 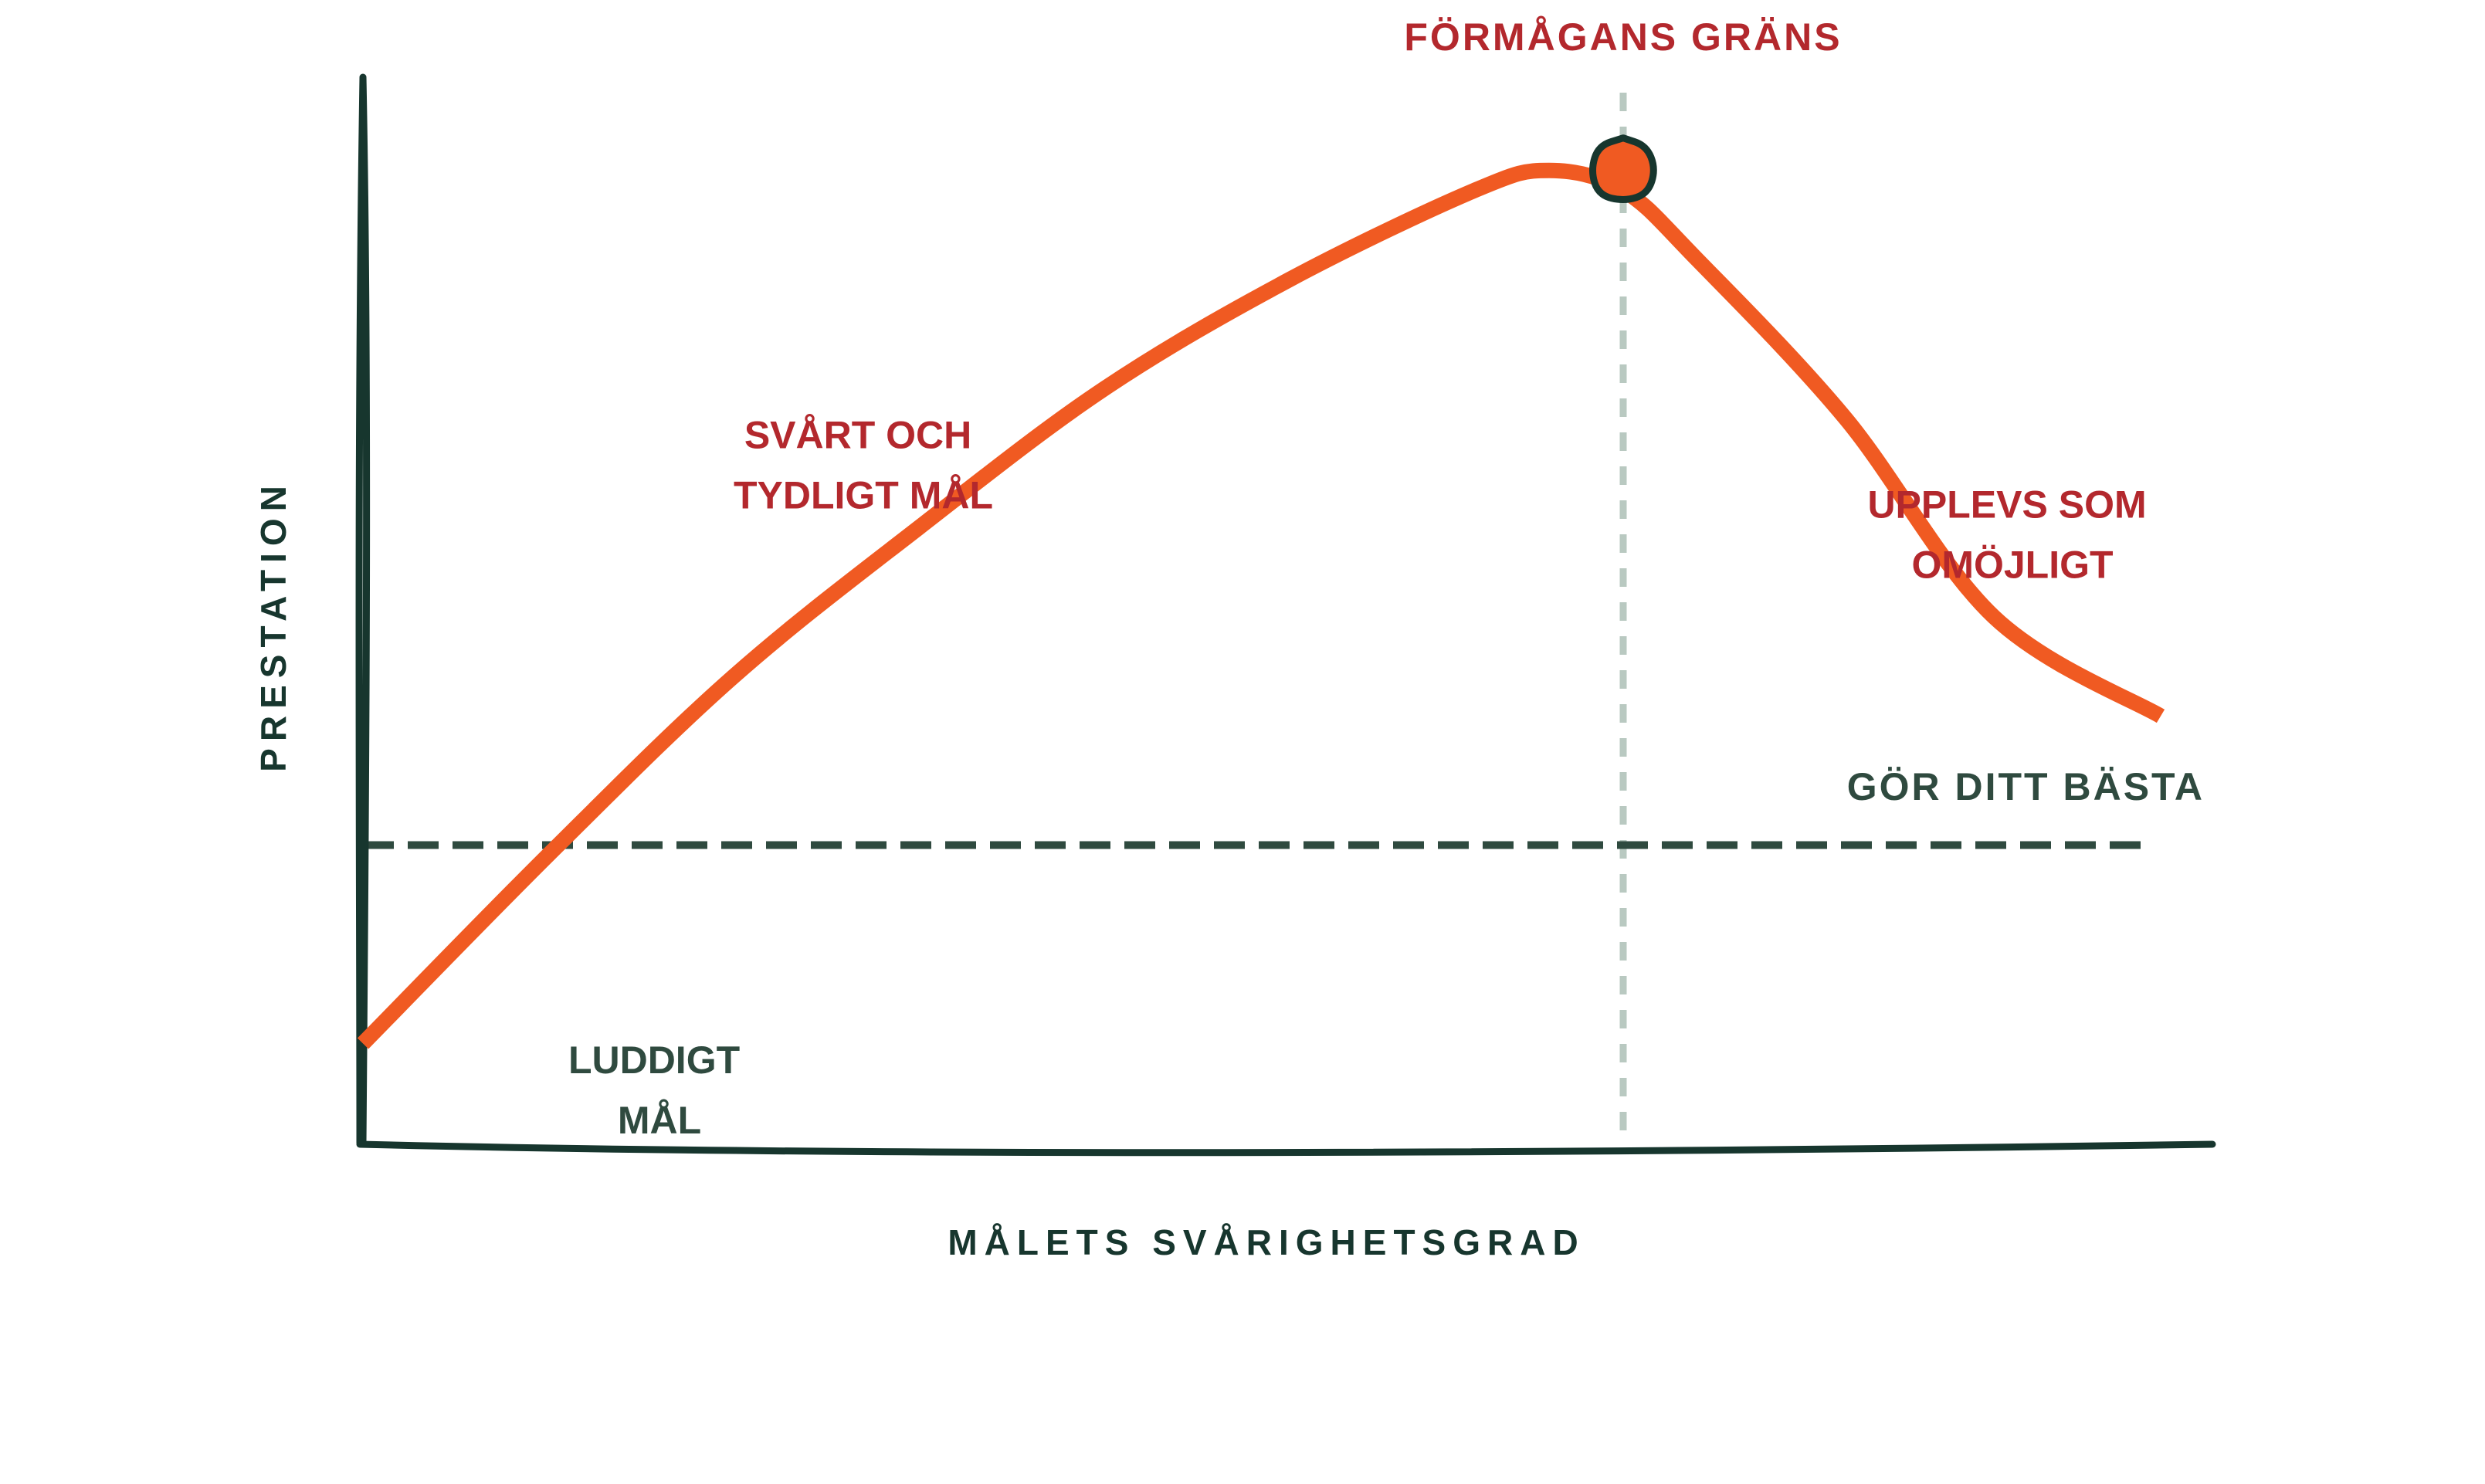 What do you see at coordinates (858, 435) in the screenshot?
I see `annotation-line: SVÅRT OCH` at bounding box center [858, 435].